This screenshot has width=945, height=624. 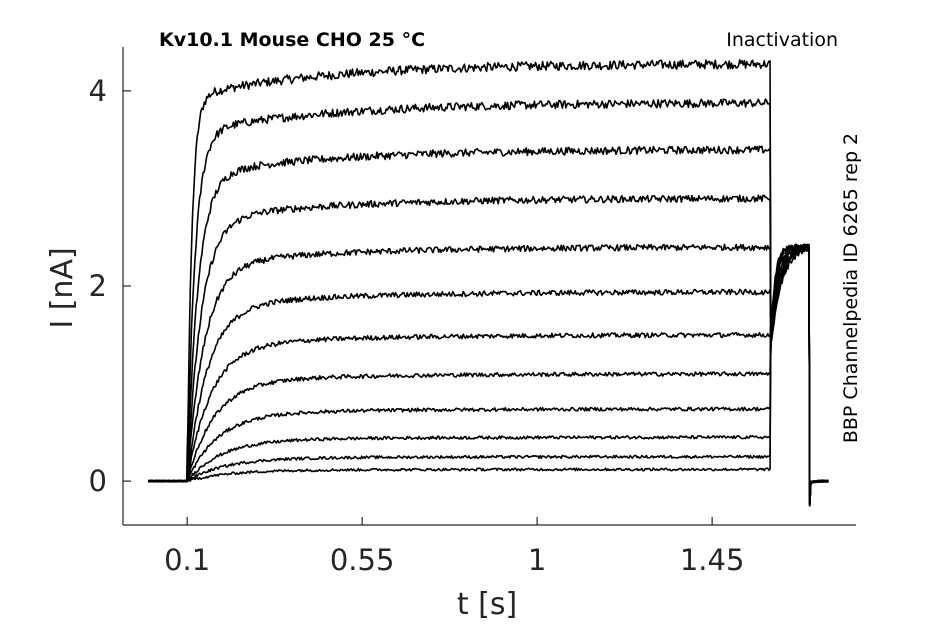 What do you see at coordinates (851, 288) in the screenshot?
I see `source-label: BBP Channelpedia ID 6265 rep 2` at bounding box center [851, 288].